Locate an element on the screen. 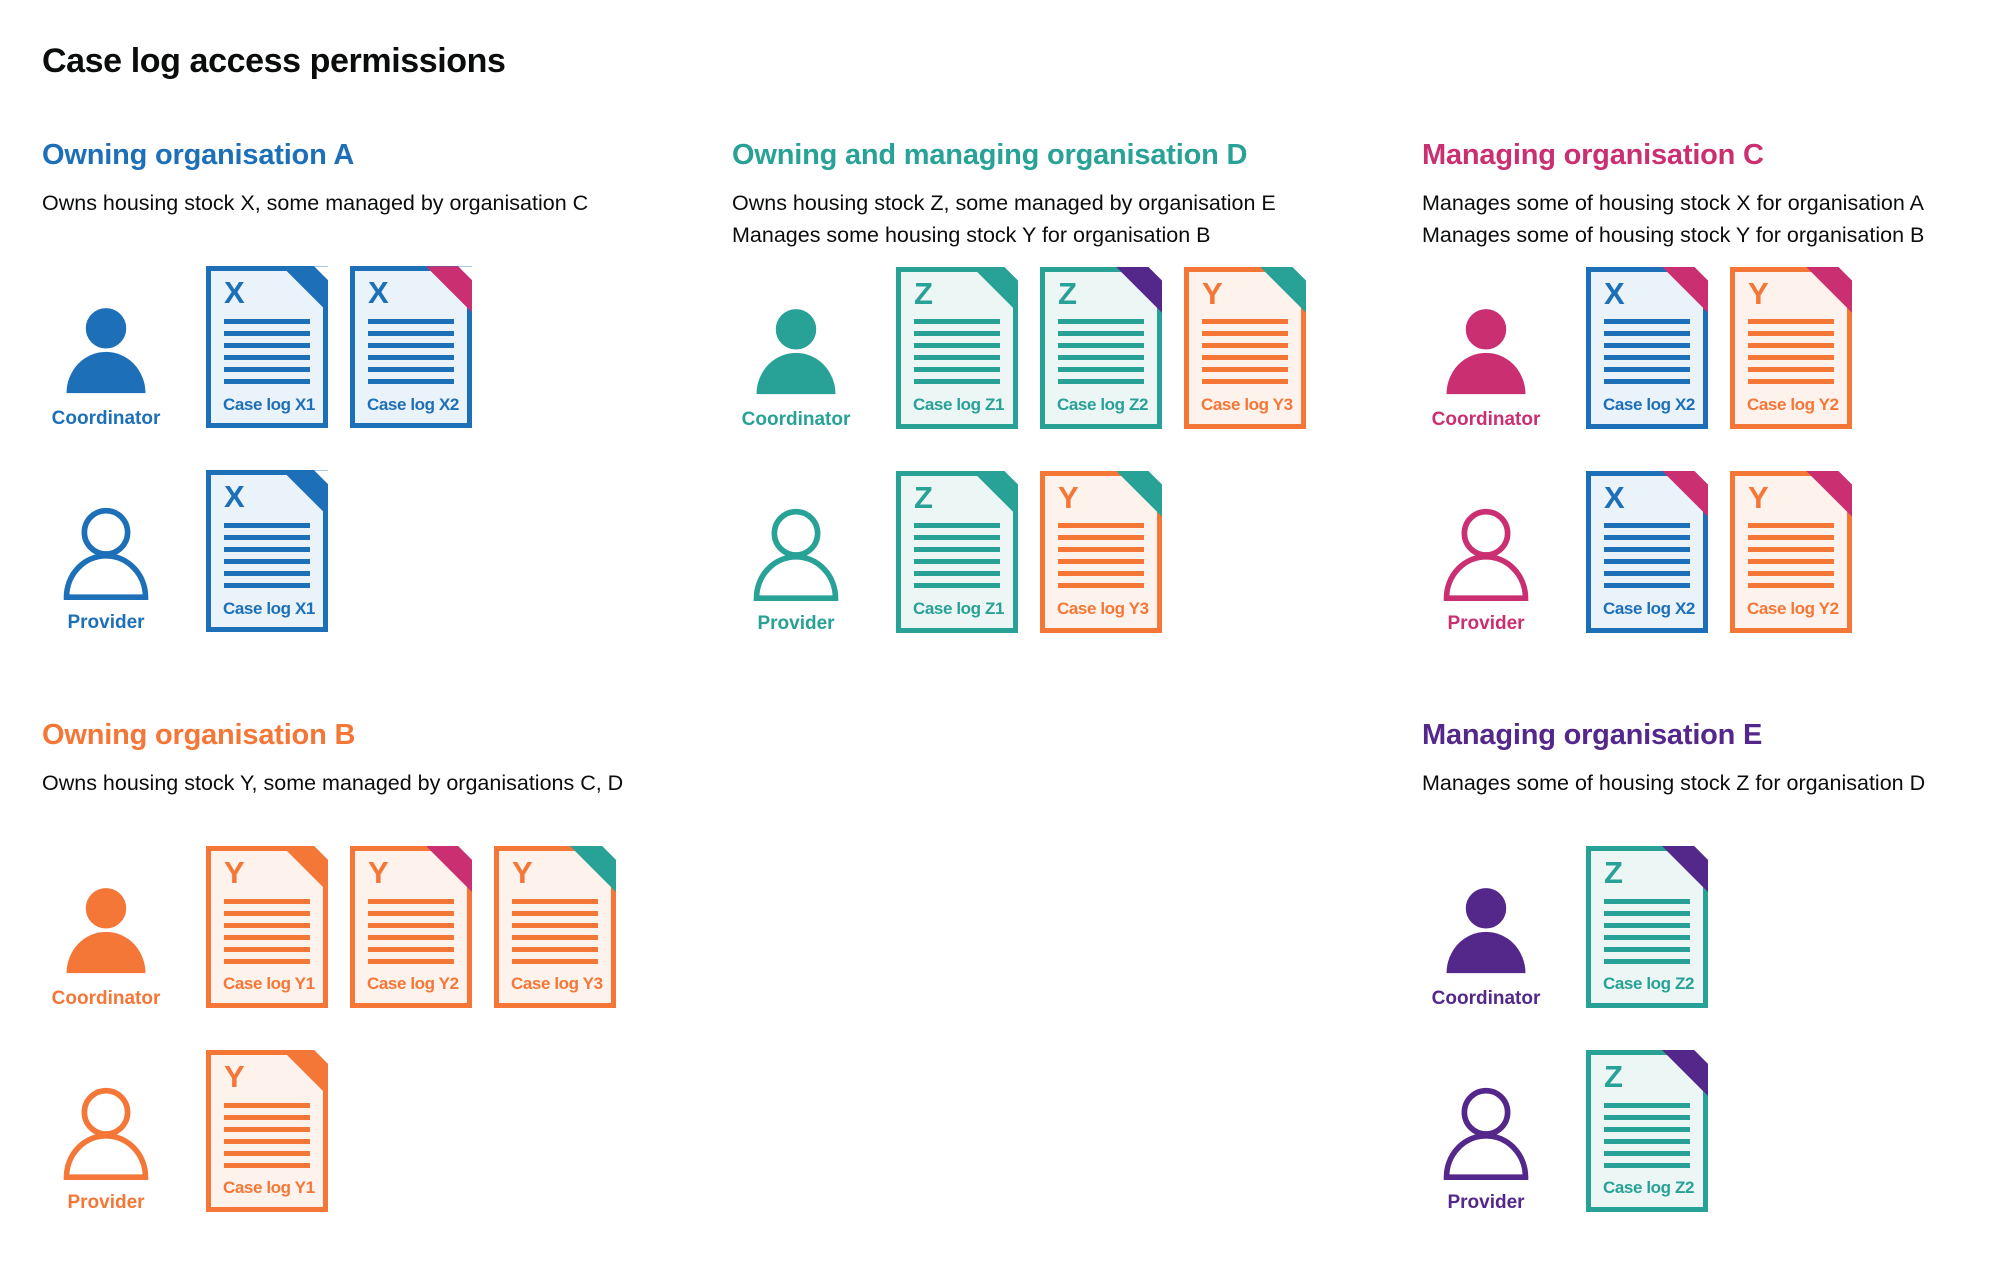  role-row: Coordinator Z Case log Z2 is located at coordinates (1690, 927).